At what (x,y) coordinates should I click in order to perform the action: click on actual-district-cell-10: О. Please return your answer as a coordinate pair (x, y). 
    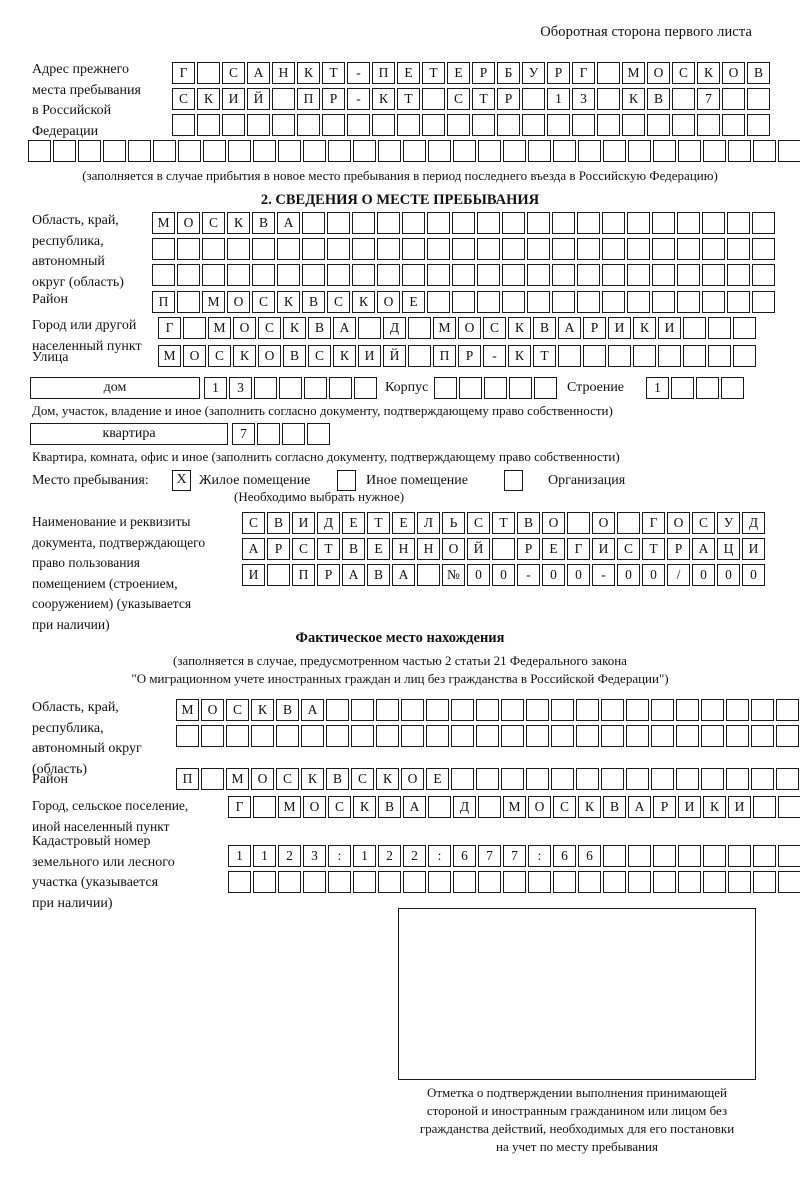
    Looking at the image, I should click on (412, 779).